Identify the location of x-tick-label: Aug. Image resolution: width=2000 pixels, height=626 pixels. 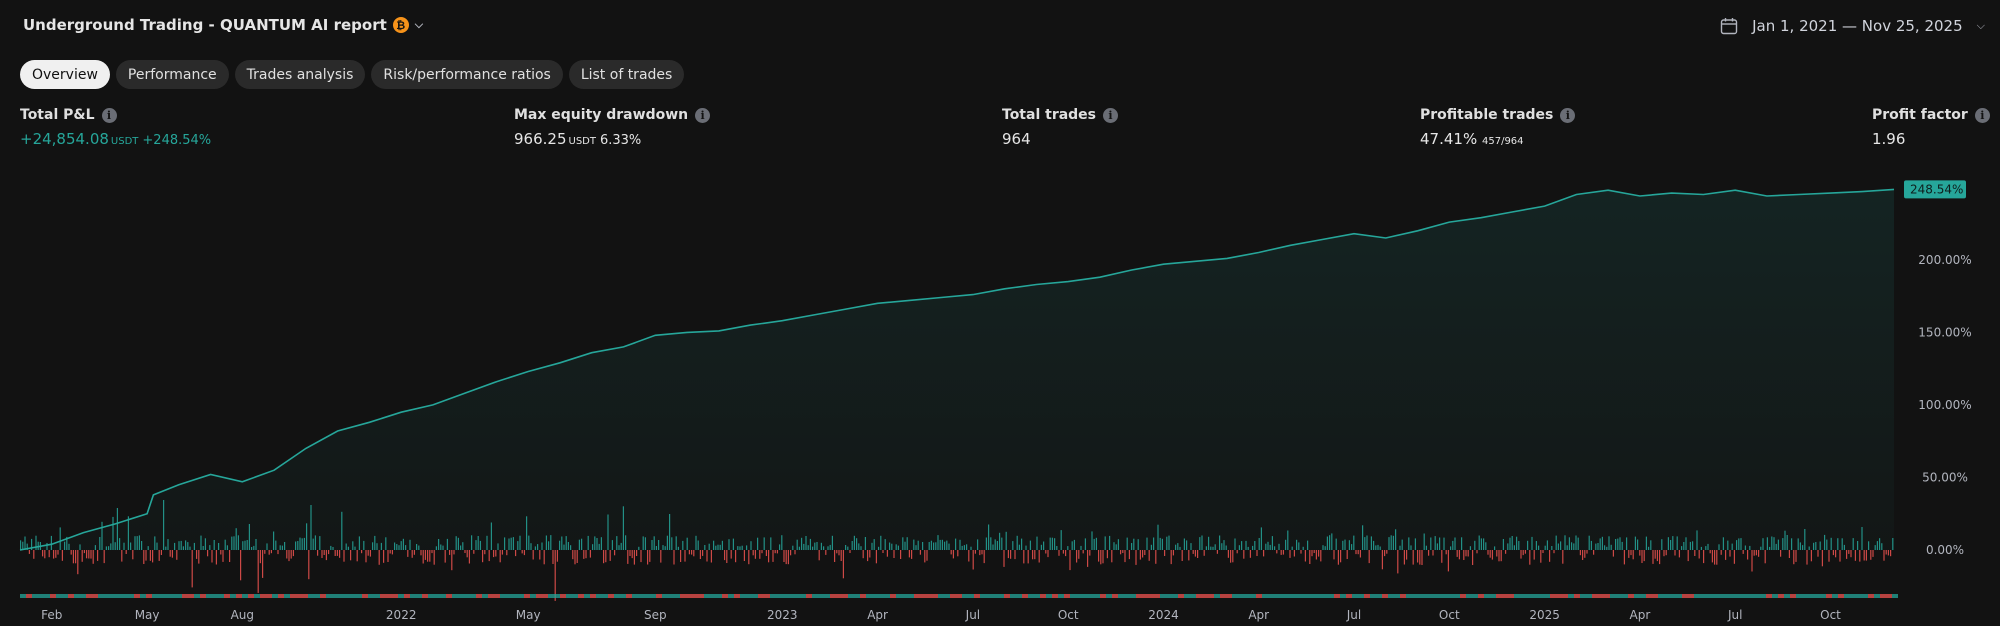
(242, 615).